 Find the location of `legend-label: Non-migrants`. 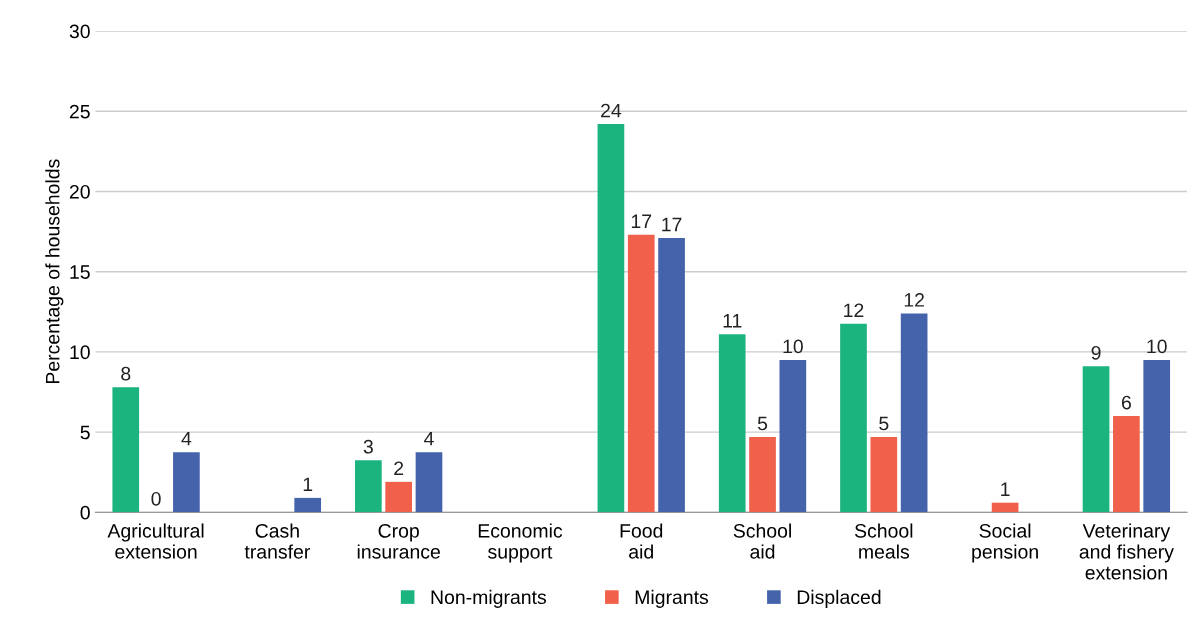

legend-label: Non-migrants is located at coordinates (489, 598).